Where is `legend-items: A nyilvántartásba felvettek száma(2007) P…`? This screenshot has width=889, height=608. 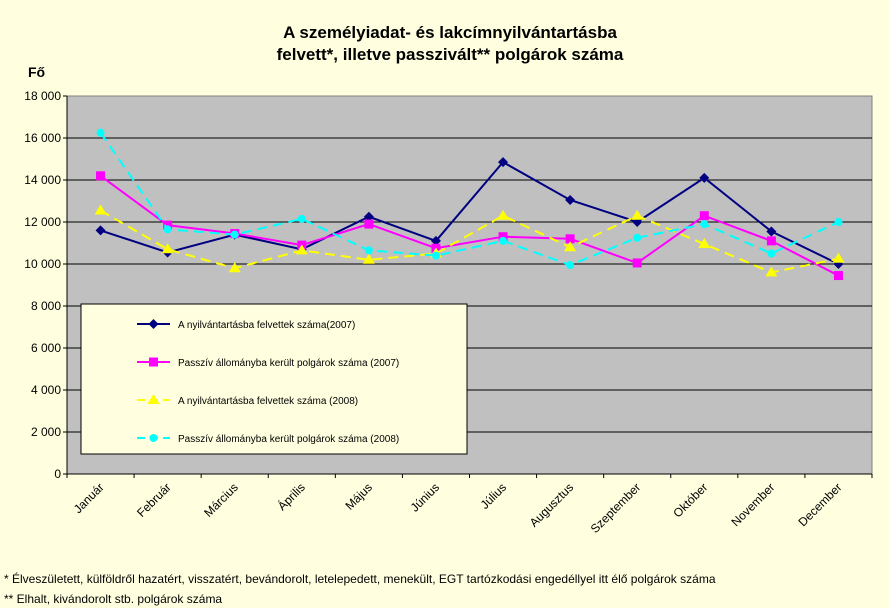 legend-items: A nyilvántartásba felvettek száma(2007) P… is located at coordinates (268, 382).